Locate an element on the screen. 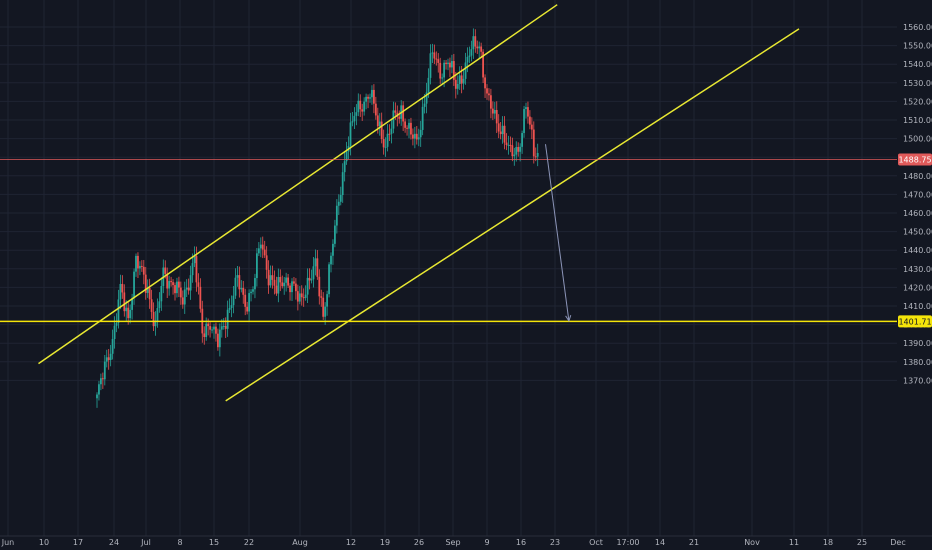 The width and height of the screenshot is (932, 550). y-tick-label: 1380.00 is located at coordinates (917, 362).